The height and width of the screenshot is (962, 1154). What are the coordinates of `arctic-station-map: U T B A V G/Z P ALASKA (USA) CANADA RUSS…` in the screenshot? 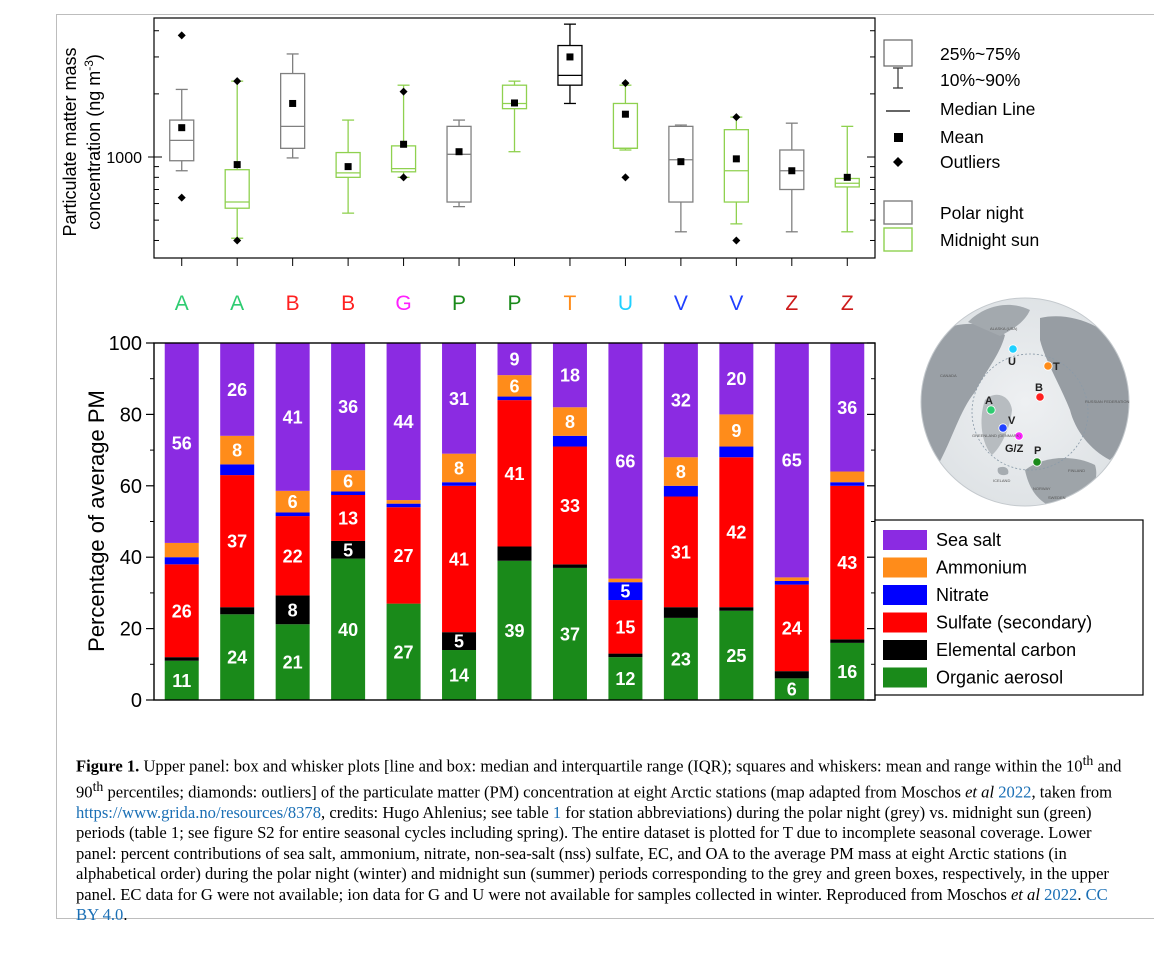 It's located at (1025, 402).